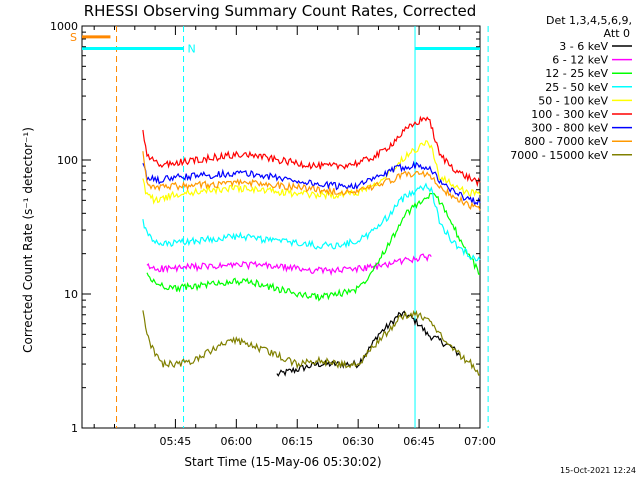  I want to click on y-axis-label: Corrected Count Rate (s⁻¹ detector⁻¹), so click(28, 240).